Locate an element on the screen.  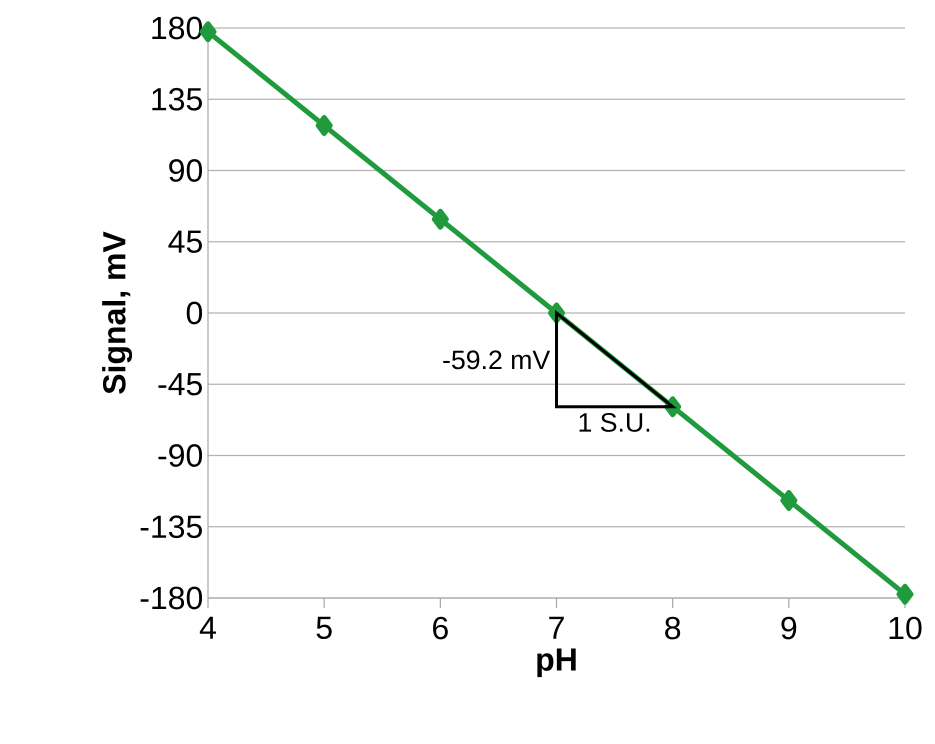
x-tick-label: 10 is located at coordinates (906, 628).